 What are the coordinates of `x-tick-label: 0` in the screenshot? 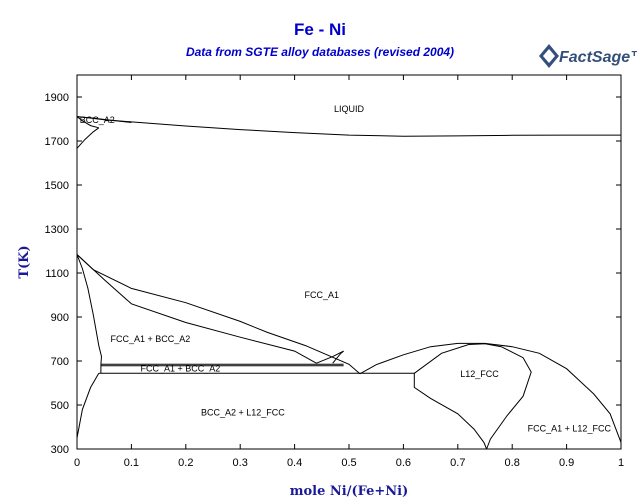 It's located at (77, 463).